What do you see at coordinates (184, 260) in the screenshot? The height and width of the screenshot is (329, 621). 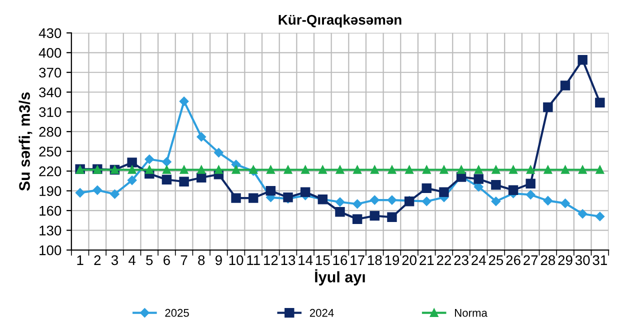 I see `x-tick-label: 7` at bounding box center [184, 260].